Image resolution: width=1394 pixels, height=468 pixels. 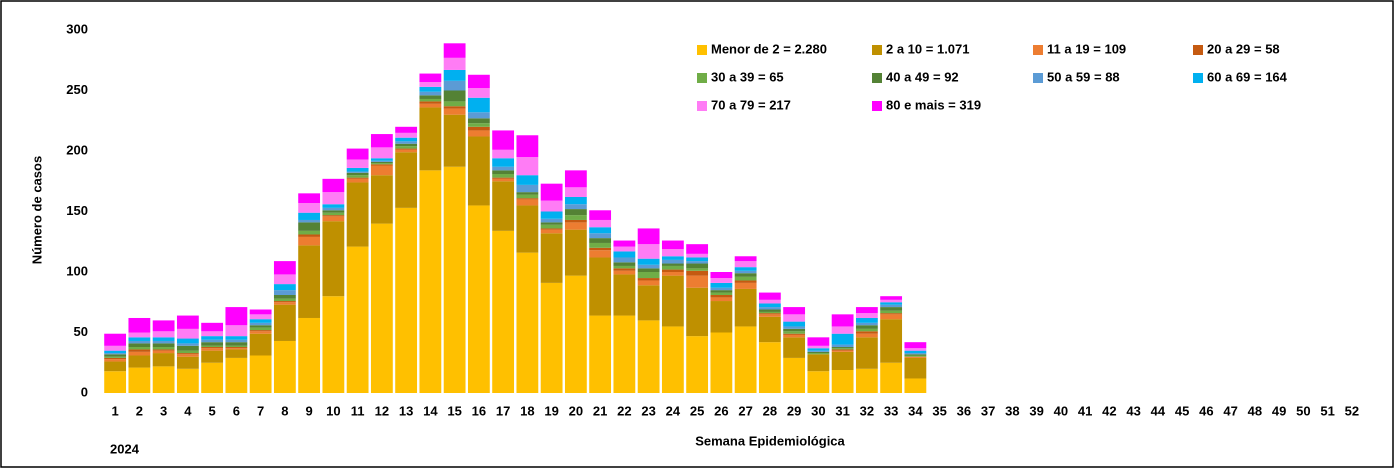 What do you see at coordinates (891, 410) in the screenshot?
I see `x-tick-label: 33` at bounding box center [891, 410].